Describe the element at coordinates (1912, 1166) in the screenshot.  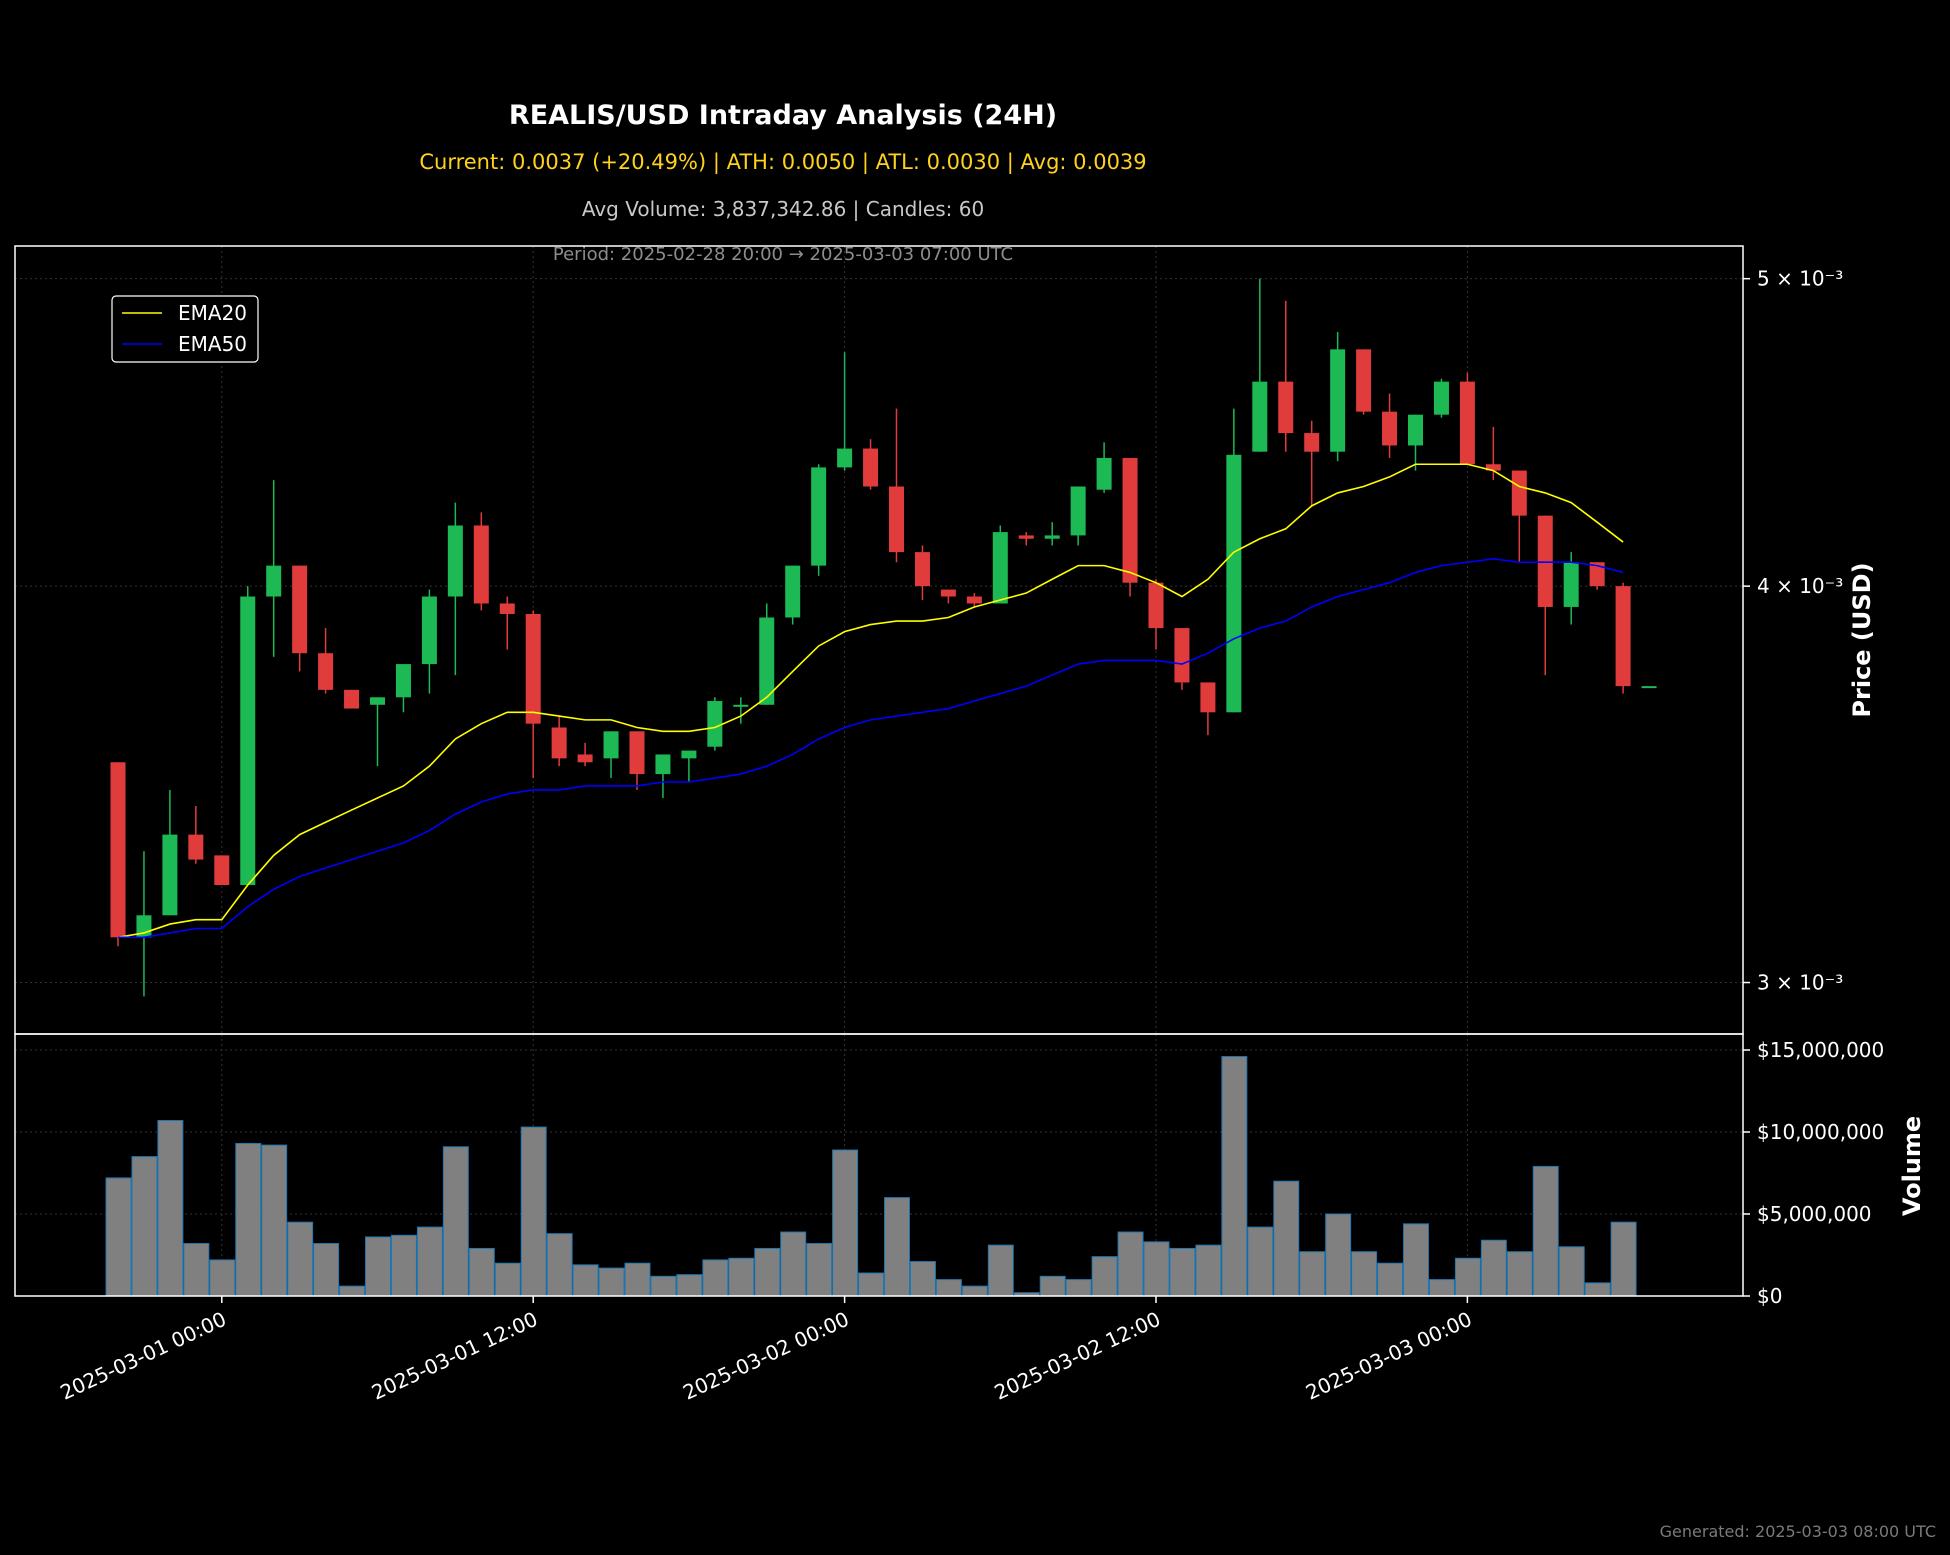
I see `volume-axis-label: Volume` at that location.